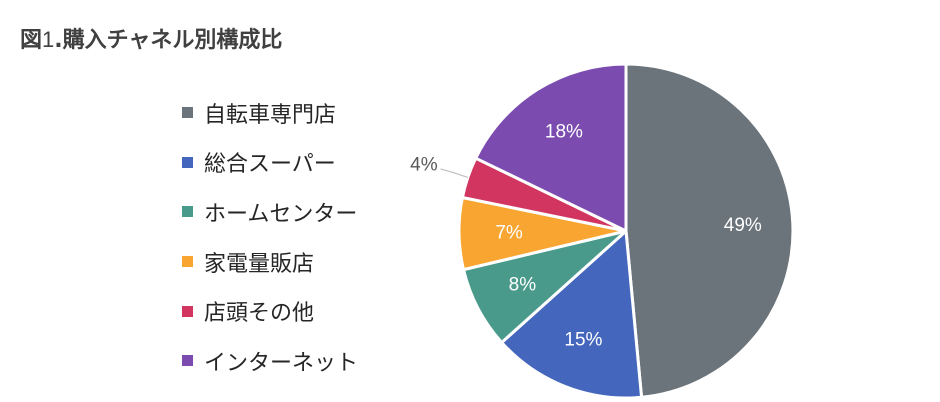  Describe the element at coordinates (743, 225) in the screenshot. I see `data-label: 49%` at that location.